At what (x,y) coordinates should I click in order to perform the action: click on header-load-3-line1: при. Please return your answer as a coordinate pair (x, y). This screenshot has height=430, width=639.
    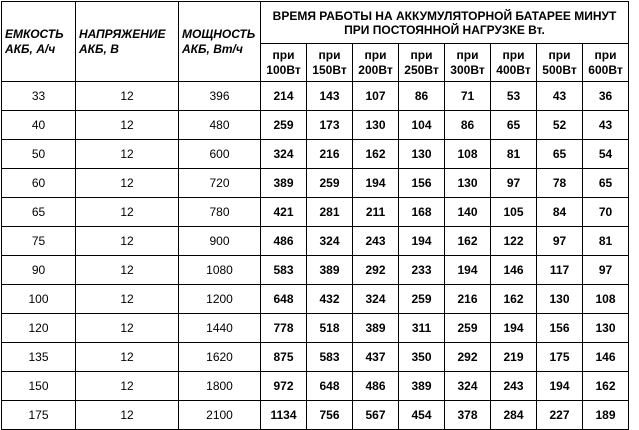
    Looking at the image, I should click on (421, 54).